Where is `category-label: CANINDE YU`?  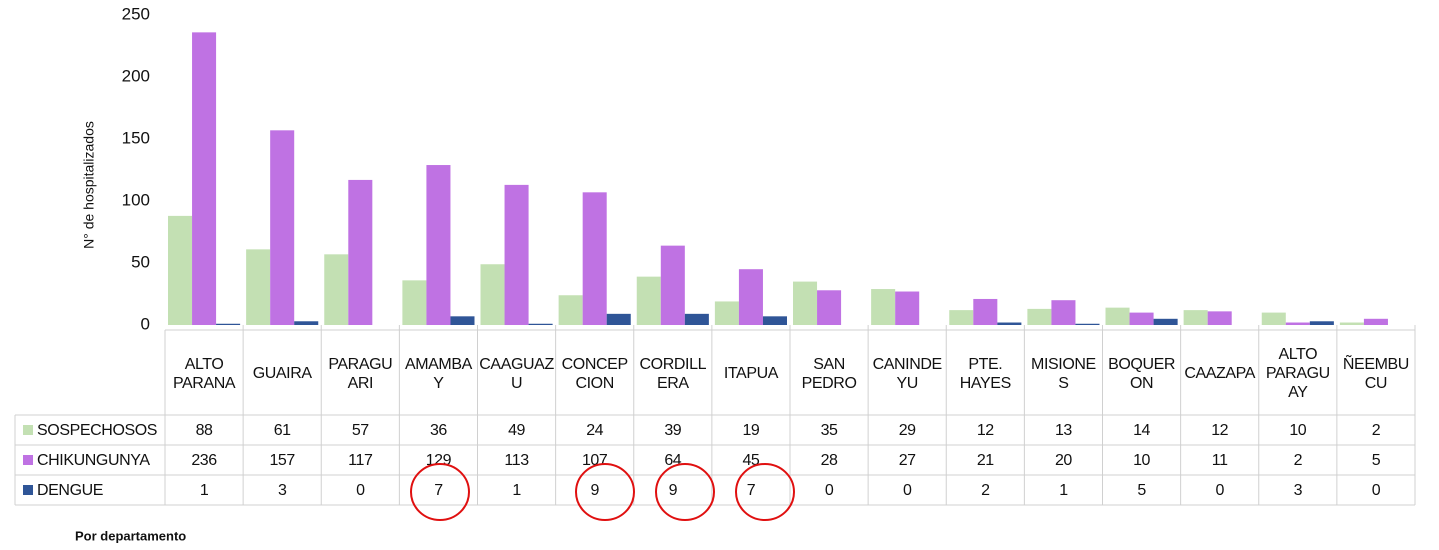
category-label: CANINDE YU is located at coordinates (907, 373).